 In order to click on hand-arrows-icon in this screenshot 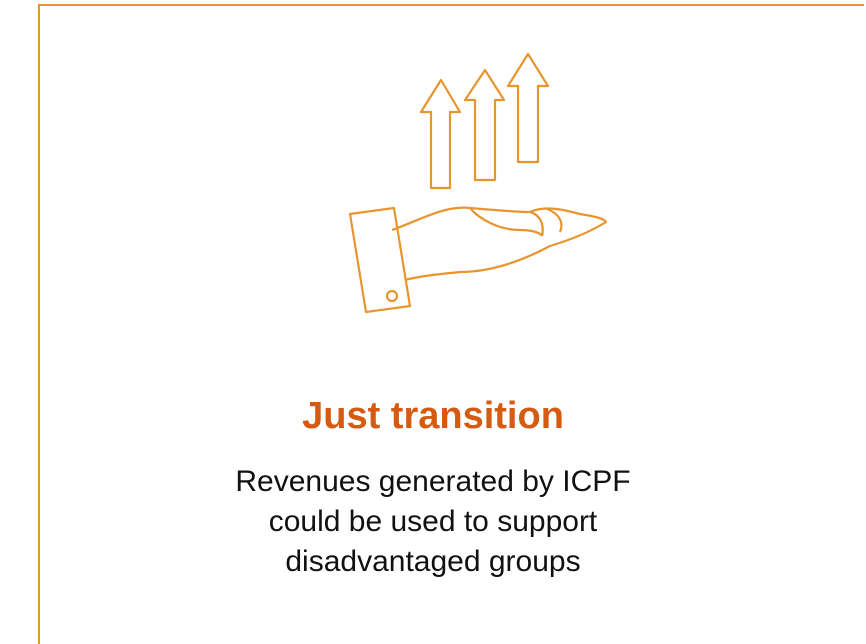, I will do `click(478, 183)`.